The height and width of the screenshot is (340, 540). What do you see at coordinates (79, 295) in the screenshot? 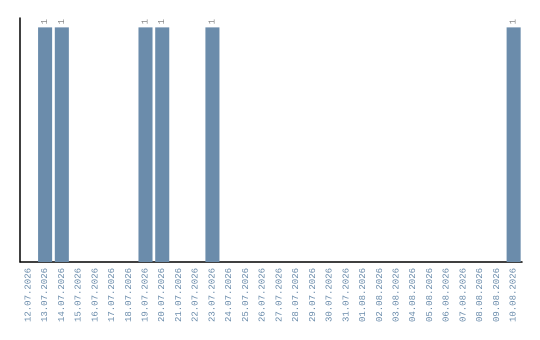
I see `x-tick-label: 15.07.2026` at bounding box center [79, 295].